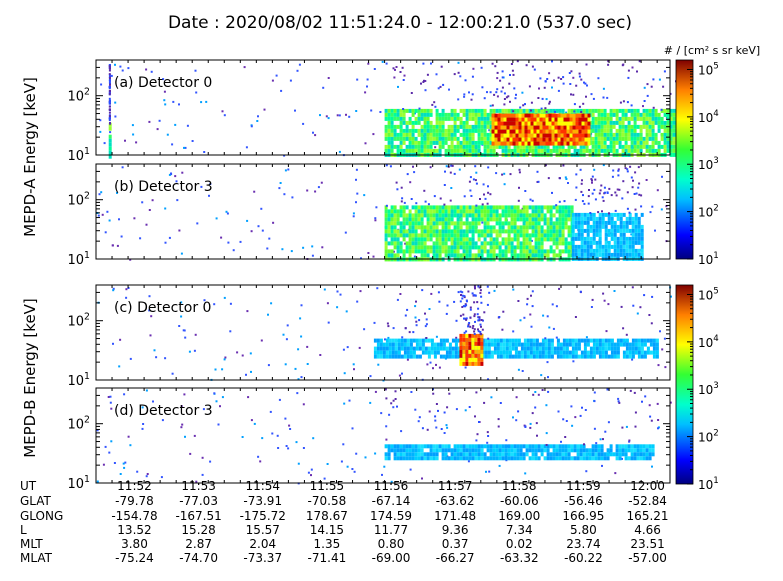 This screenshot has height=581, width=783. What do you see at coordinates (162, 308) in the screenshot?
I see `panel-label: (c) Detector 0` at bounding box center [162, 308].